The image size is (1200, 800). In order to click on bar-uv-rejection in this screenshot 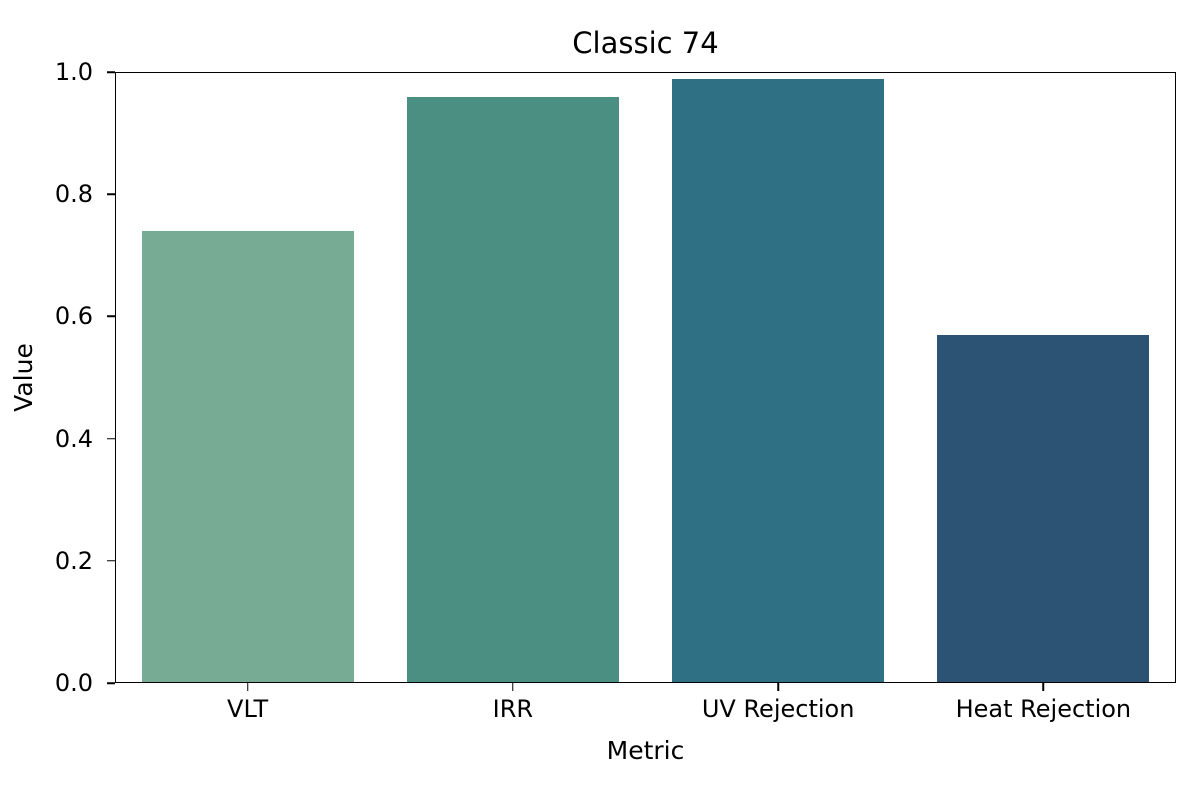, I will do `click(777, 380)`.